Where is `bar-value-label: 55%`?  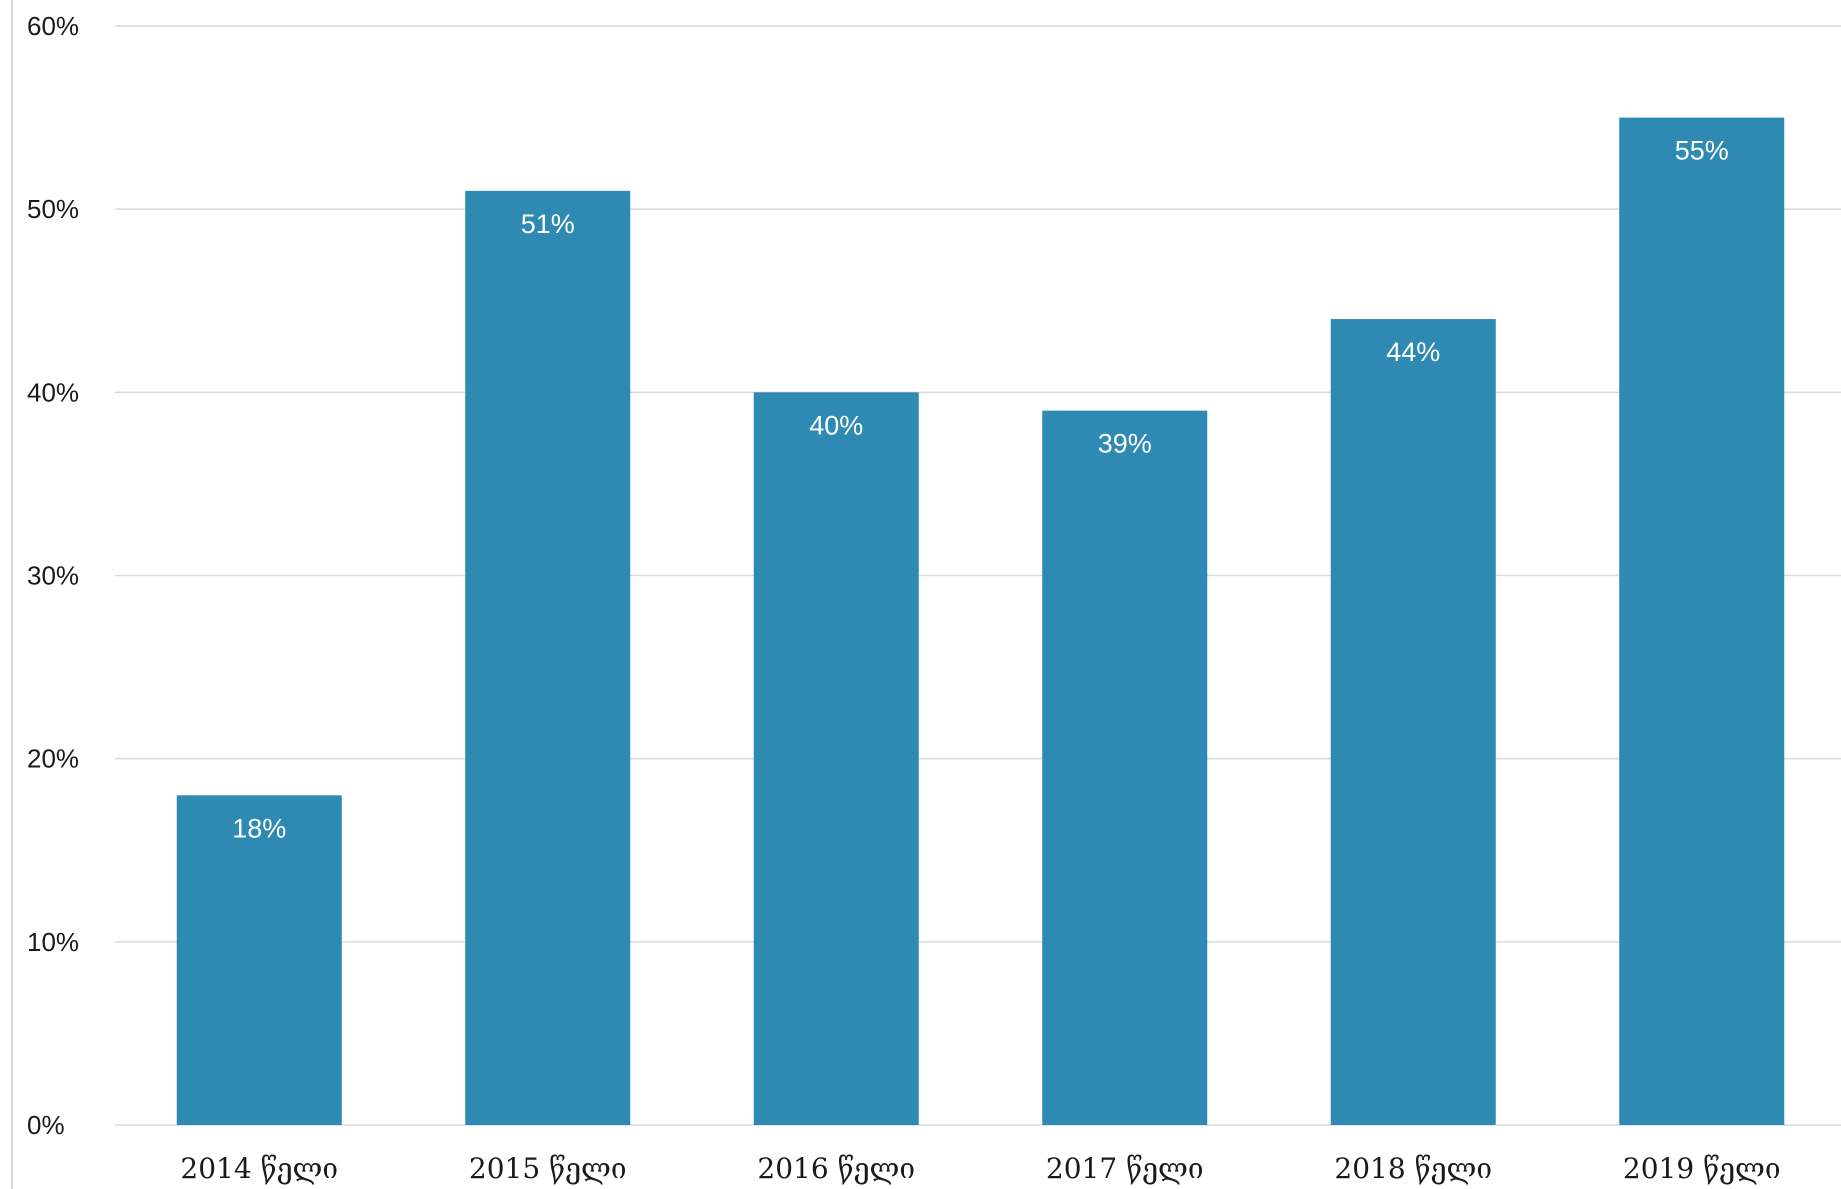 bar-value-label: 55% is located at coordinates (1702, 151).